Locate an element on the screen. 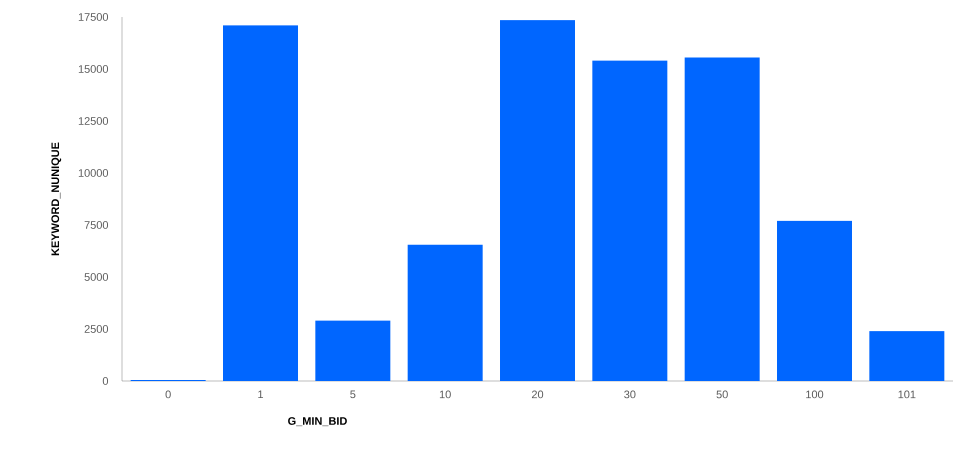  x-tick-label: 0 is located at coordinates (168, 394).